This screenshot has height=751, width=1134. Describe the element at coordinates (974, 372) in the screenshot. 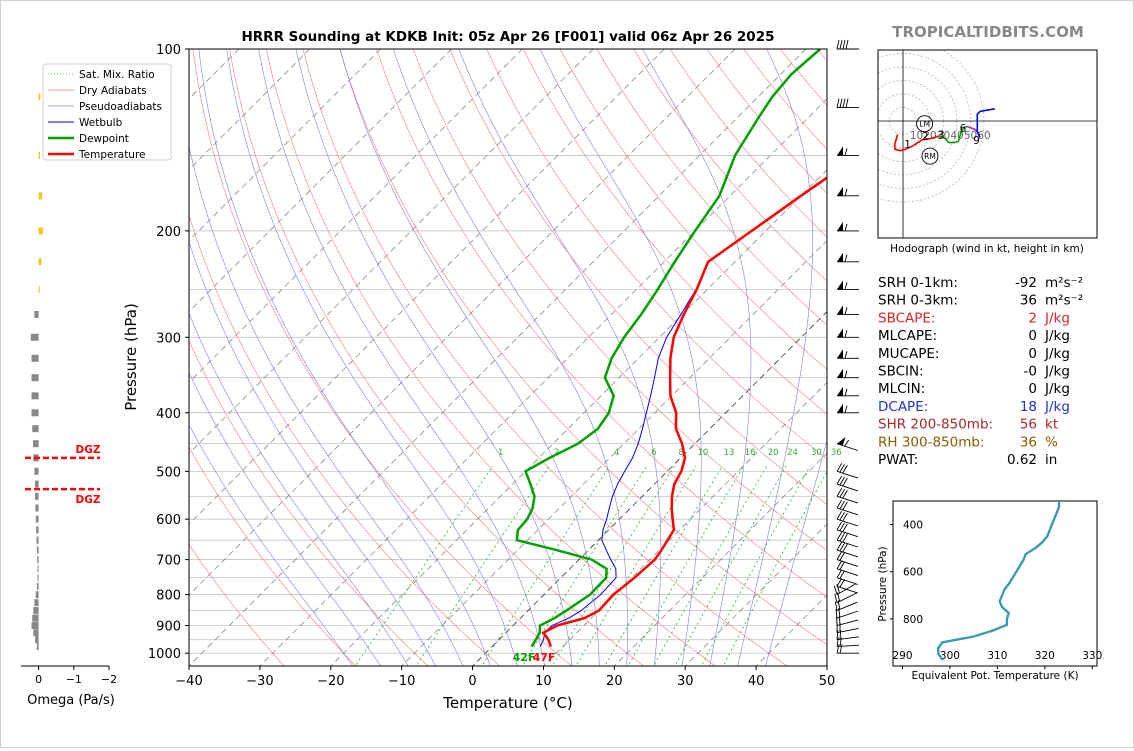

I see `stat-row: SBCIN: -0 J/kg` at that location.